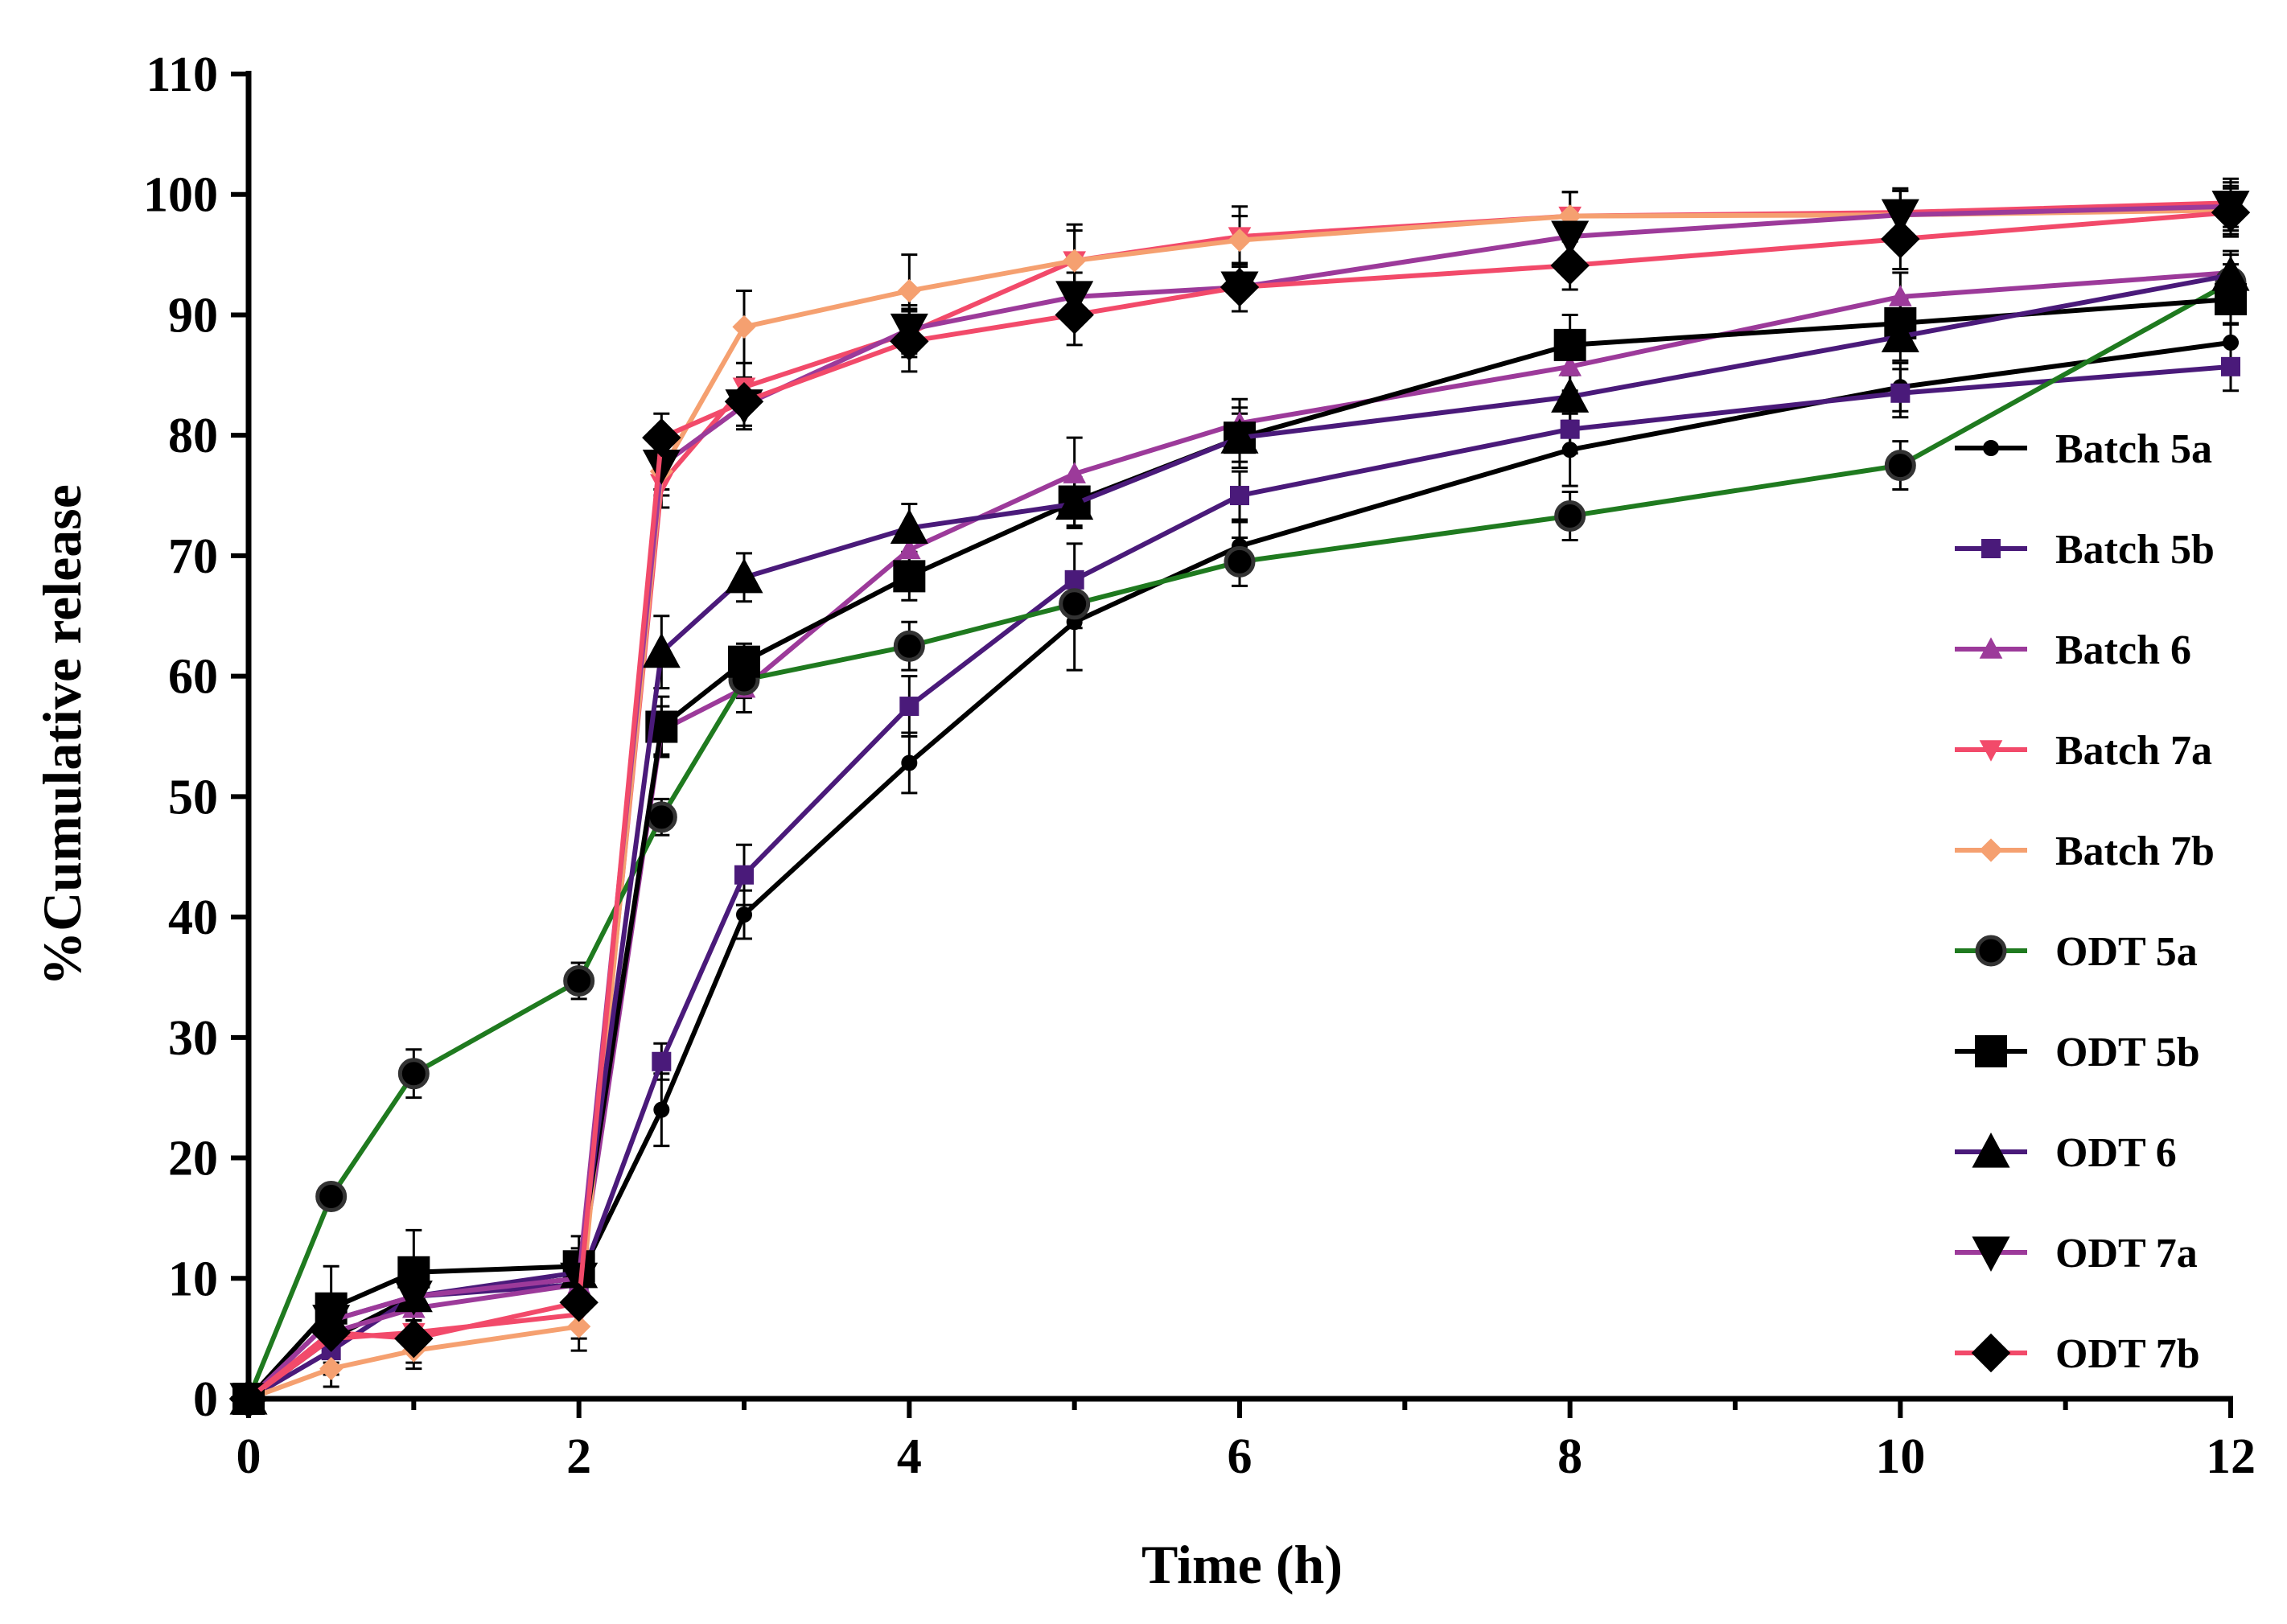 The image size is (2287, 1624). What do you see at coordinates (1569, 1457) in the screenshot?
I see `x-tick-label: 8` at bounding box center [1569, 1457].